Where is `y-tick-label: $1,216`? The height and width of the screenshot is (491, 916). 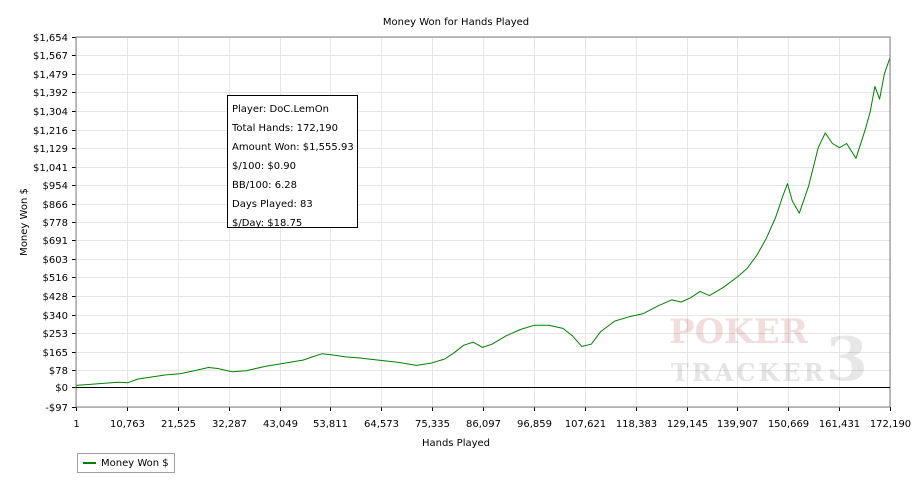 y-tick-label: $1,216 is located at coordinates (50, 131).